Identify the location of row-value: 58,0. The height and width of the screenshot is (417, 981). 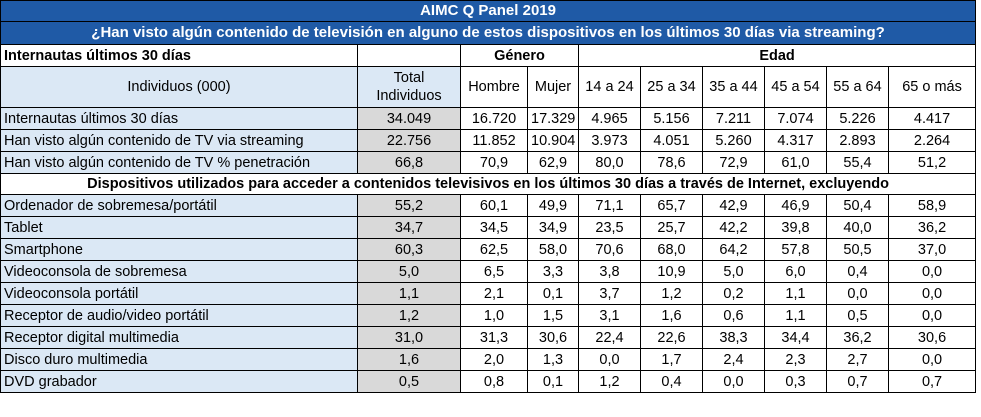
(553, 249).